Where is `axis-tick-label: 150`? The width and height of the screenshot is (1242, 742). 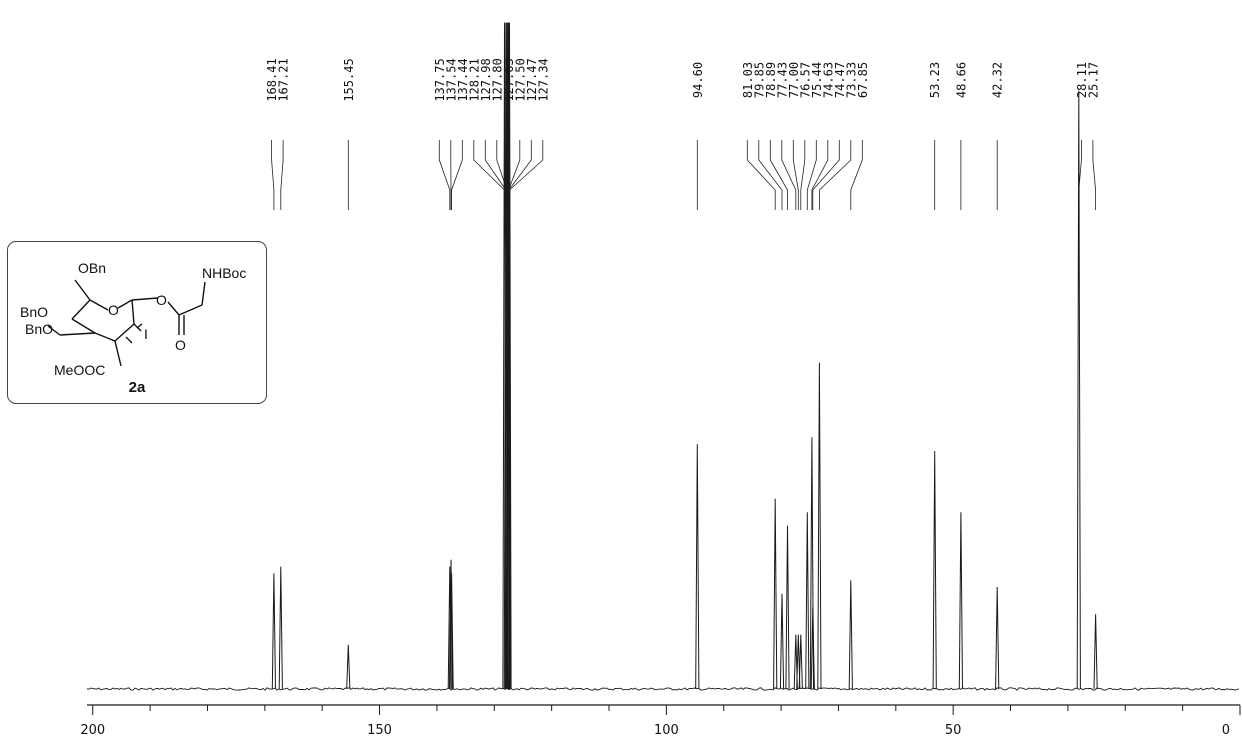 axis-tick-label: 150 is located at coordinates (379, 730).